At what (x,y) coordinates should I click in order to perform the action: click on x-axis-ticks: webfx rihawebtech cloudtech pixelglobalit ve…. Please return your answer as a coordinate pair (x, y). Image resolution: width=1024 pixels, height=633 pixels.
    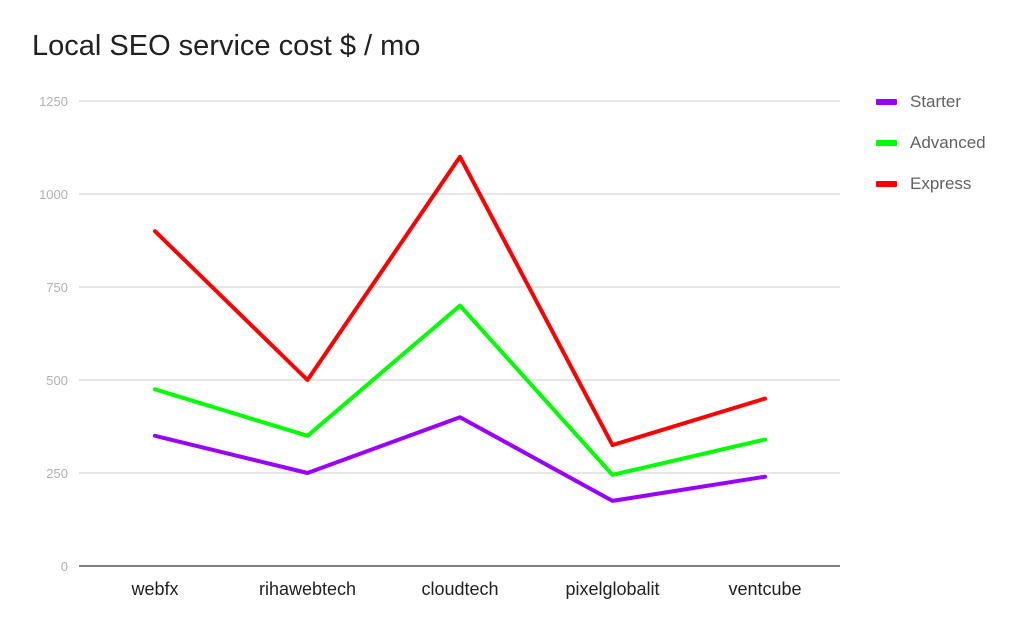
    Looking at the image, I should click on (465, 589).